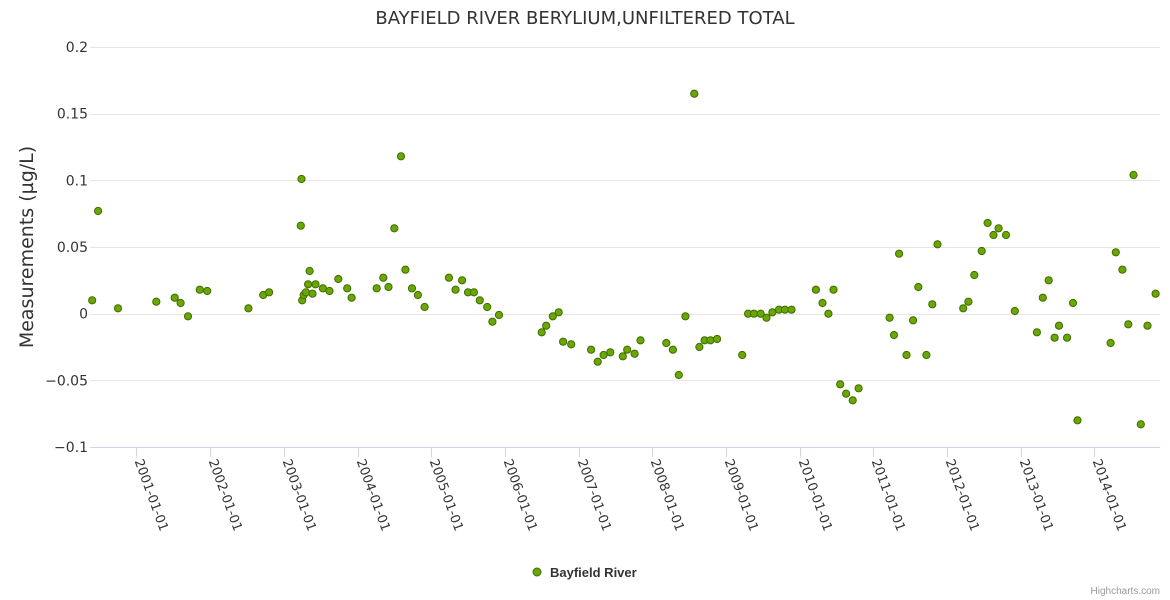  What do you see at coordinates (1125, 591) in the screenshot?
I see `credits-link: Highcharts.com` at bounding box center [1125, 591].